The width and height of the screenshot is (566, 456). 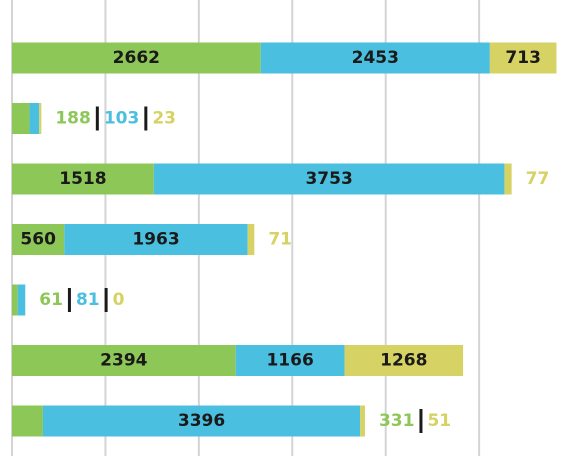 I want to click on value-label: 188, so click(x=73, y=119).